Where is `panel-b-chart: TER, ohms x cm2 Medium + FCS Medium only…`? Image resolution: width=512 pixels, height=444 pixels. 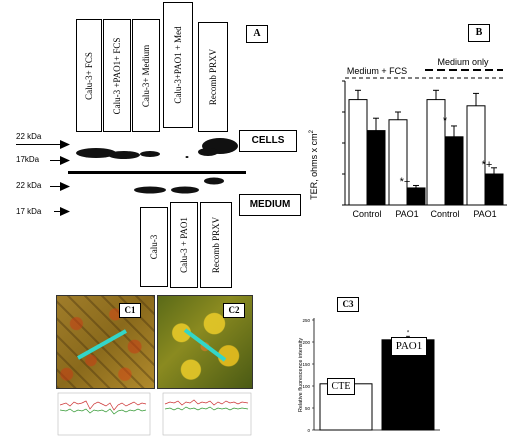 panel-b-chart: TER, ohms x cm2 Medium + FCS Medium only… is located at coordinates (408, 138).